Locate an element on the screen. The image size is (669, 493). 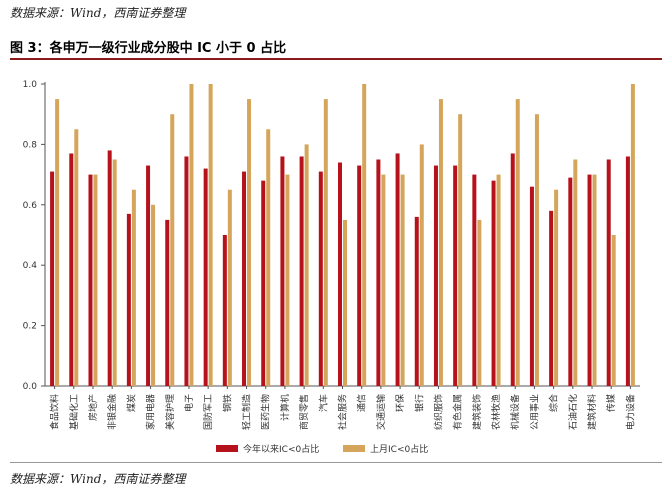
x-tick-label: 交通运输 is located at coordinates (381, 412).